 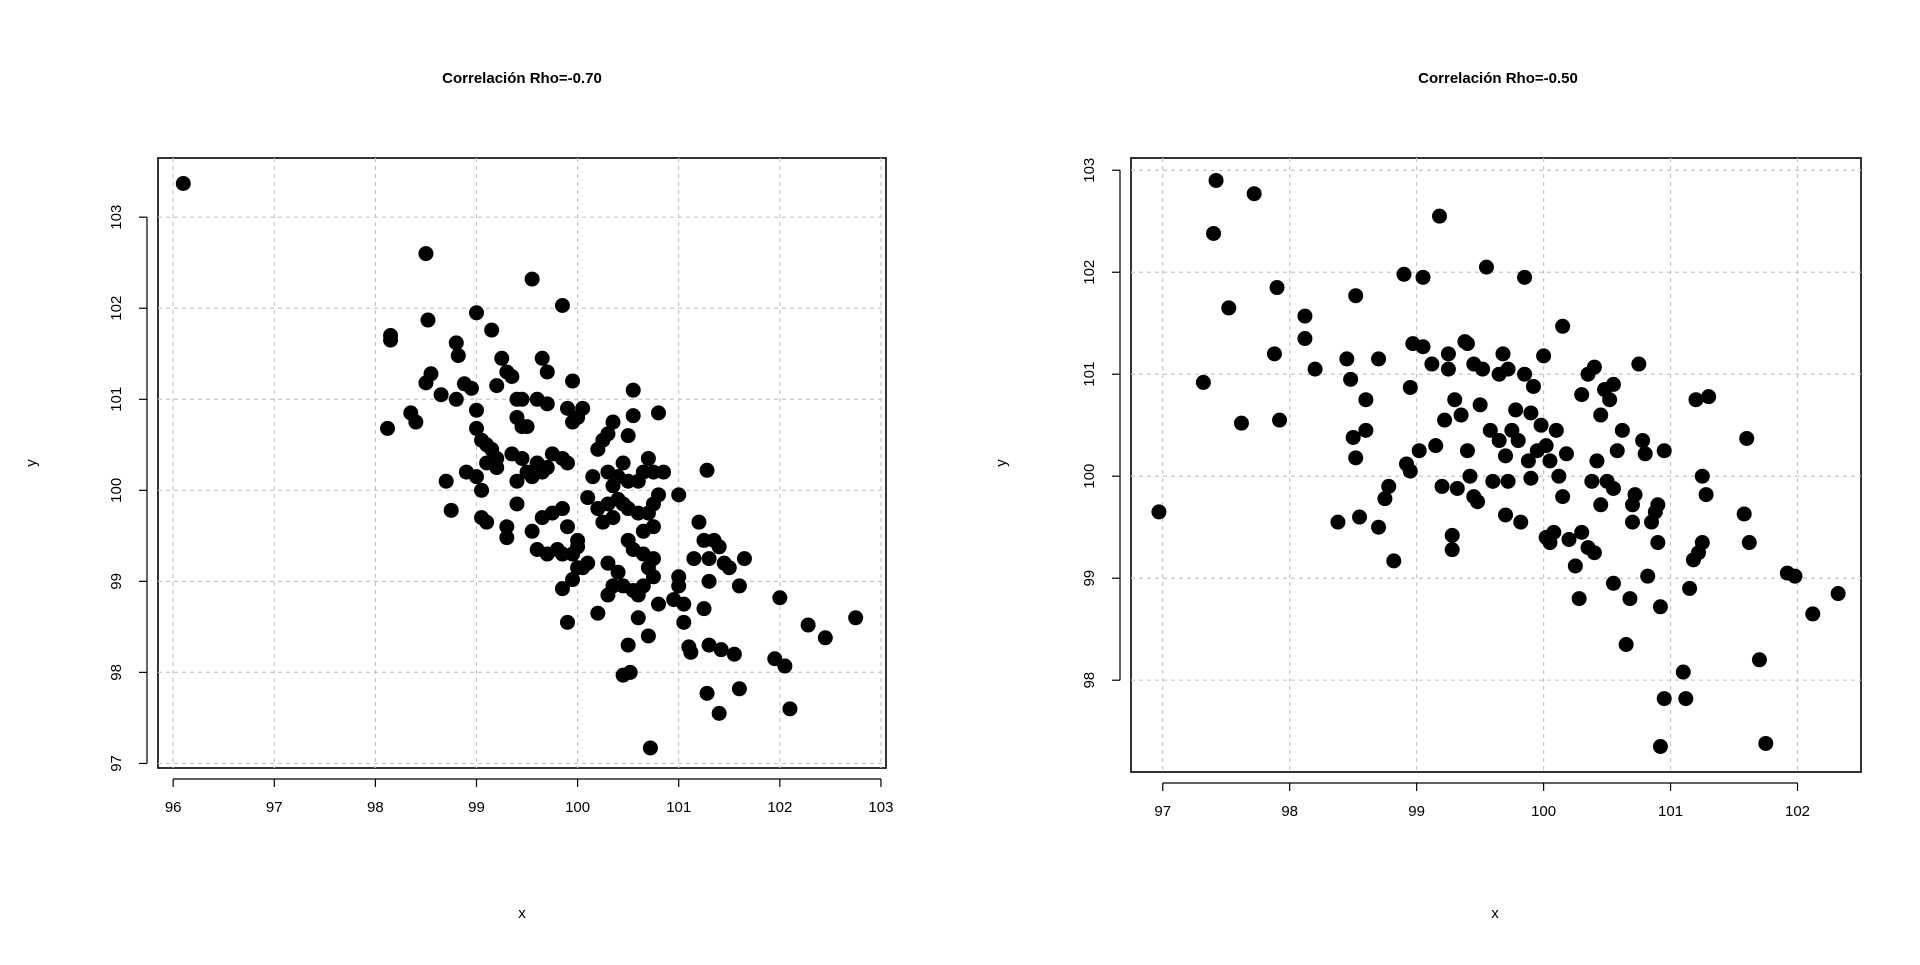 I want to click on x-axis: 96 97 98 99 100 101 102 103, so click(x=529, y=797).